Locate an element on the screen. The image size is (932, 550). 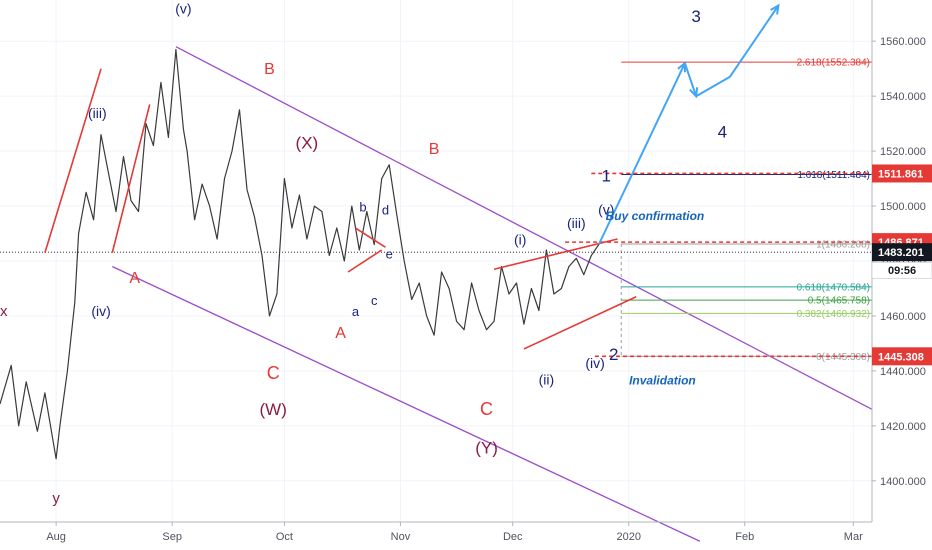
wave-label: 1 is located at coordinates (606, 175).